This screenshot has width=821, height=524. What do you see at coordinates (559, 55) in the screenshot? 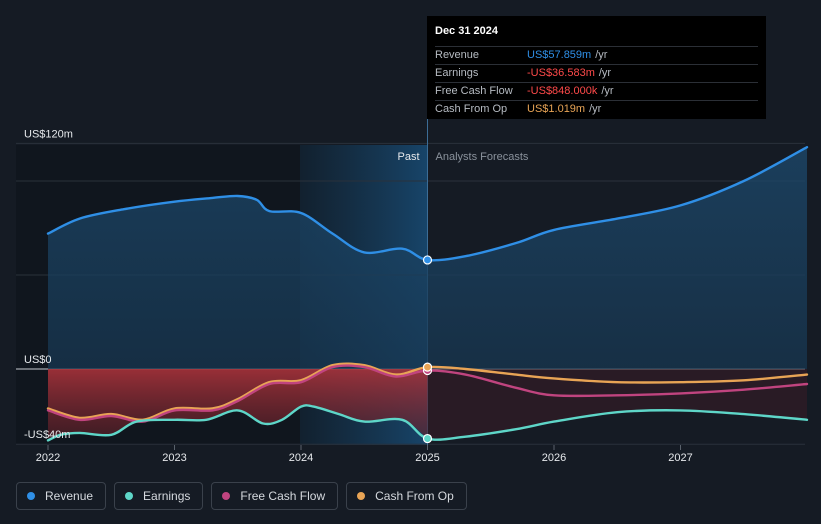
I see `tooltip-value: US$57.859m` at bounding box center [559, 55].